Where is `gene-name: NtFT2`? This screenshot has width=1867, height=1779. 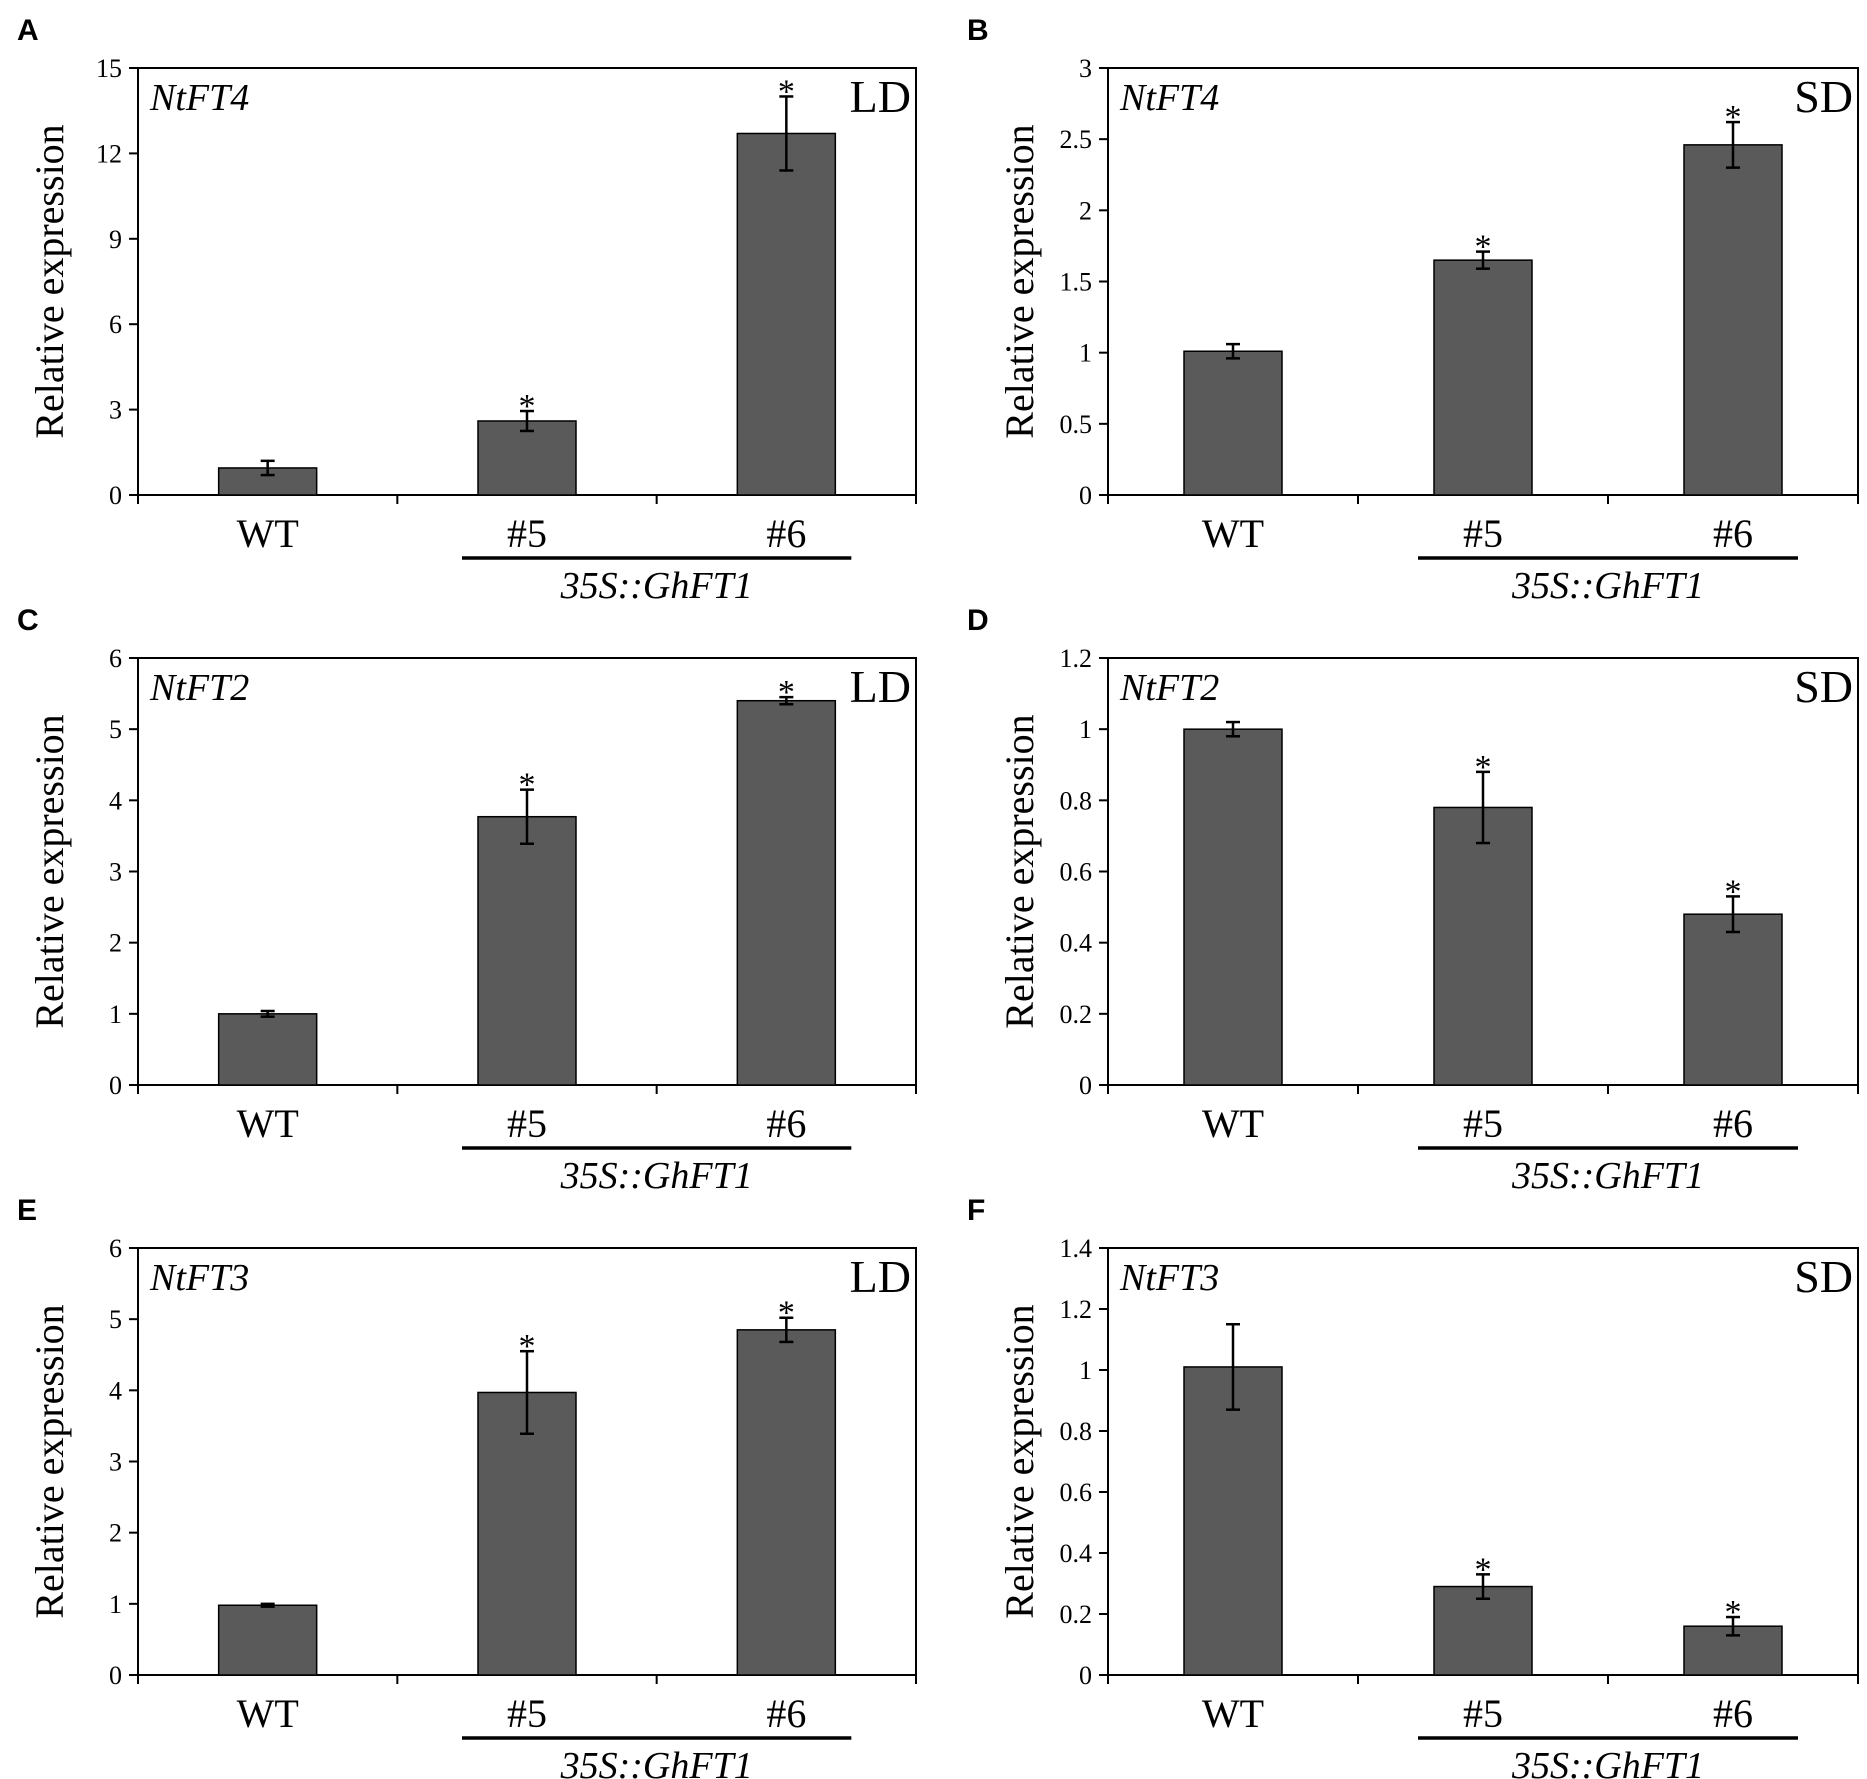 gene-name: NtFT2 is located at coordinates (1169, 688).